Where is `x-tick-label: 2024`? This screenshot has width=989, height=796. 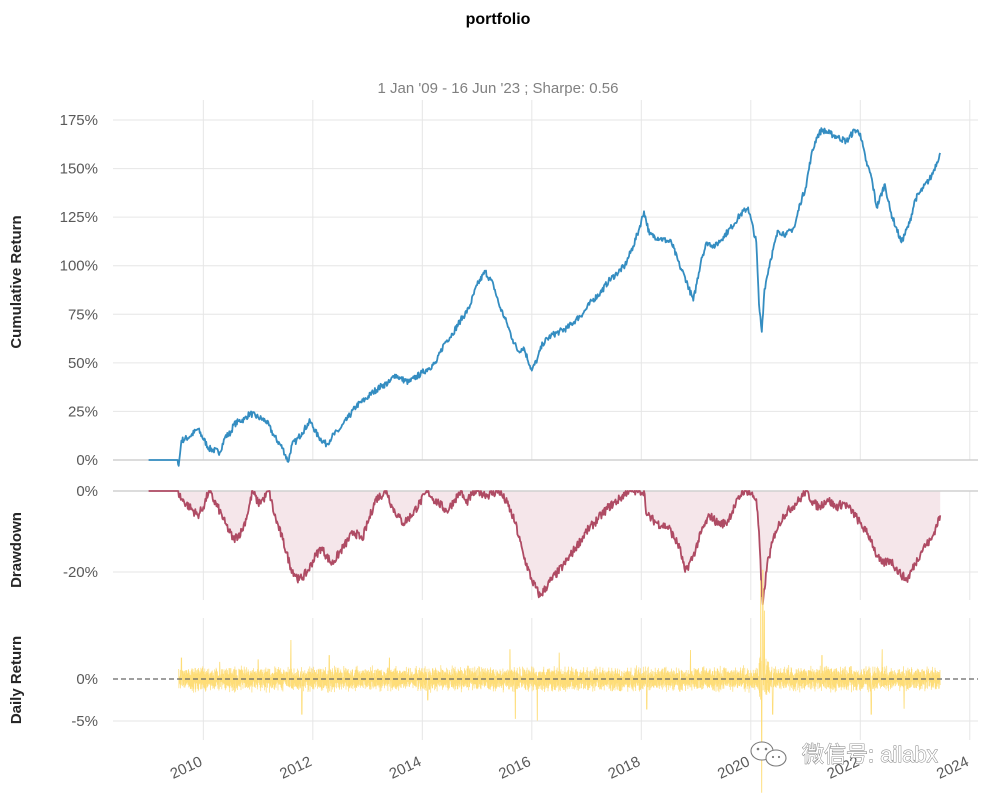
x-tick-label: 2024 is located at coordinates (952, 768).